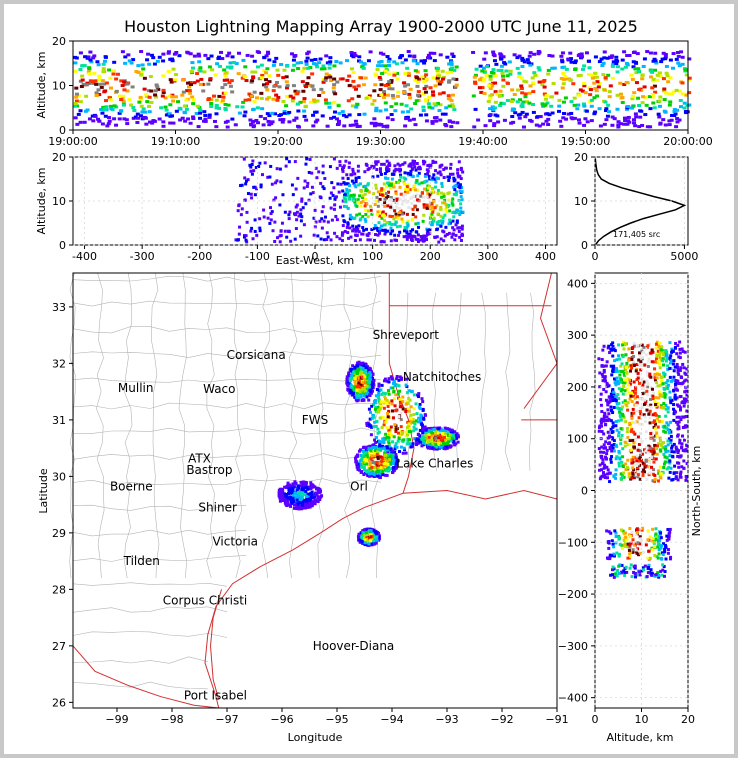  I want to click on city-label: ATX, so click(199, 458).